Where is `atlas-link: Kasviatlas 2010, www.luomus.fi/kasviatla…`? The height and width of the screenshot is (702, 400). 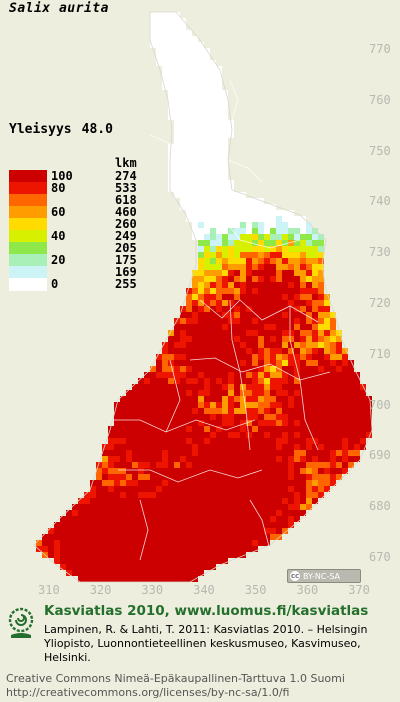 atlas-link: Kasviatlas 2010, www.luomus.fi/kasviatla… is located at coordinates (206, 611).